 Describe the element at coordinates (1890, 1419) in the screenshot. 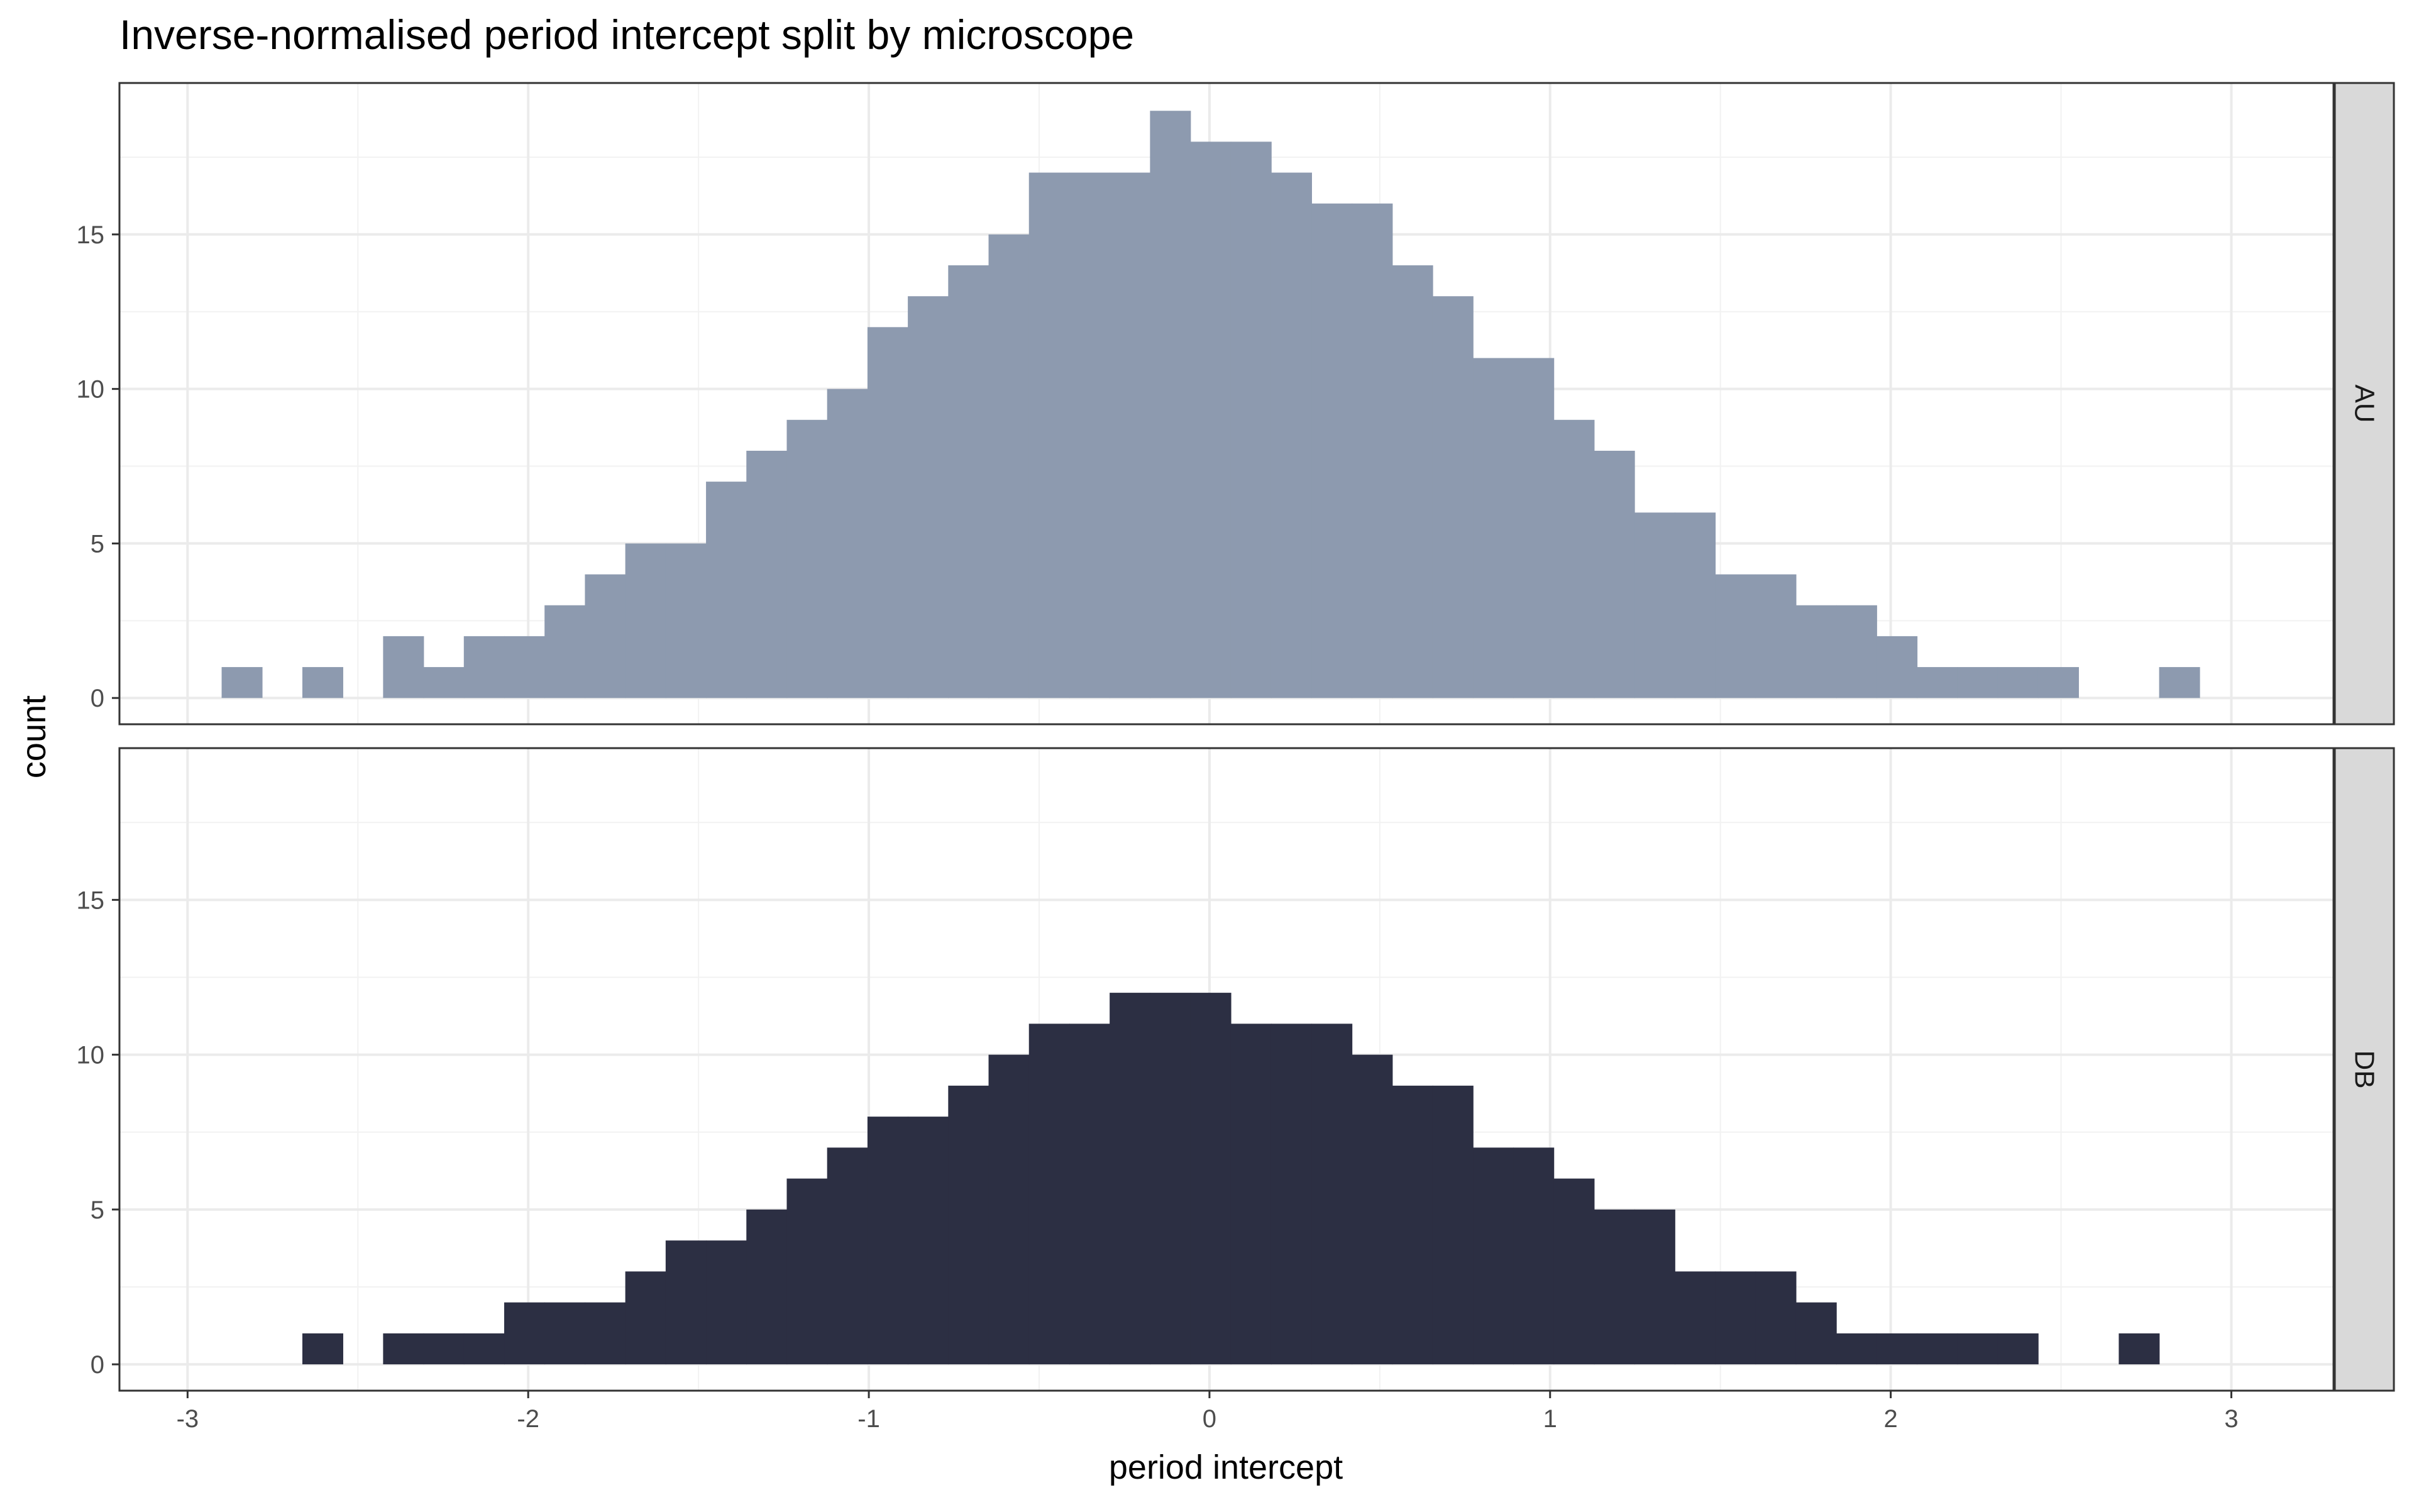

I see `x-tick-label: 2` at that location.